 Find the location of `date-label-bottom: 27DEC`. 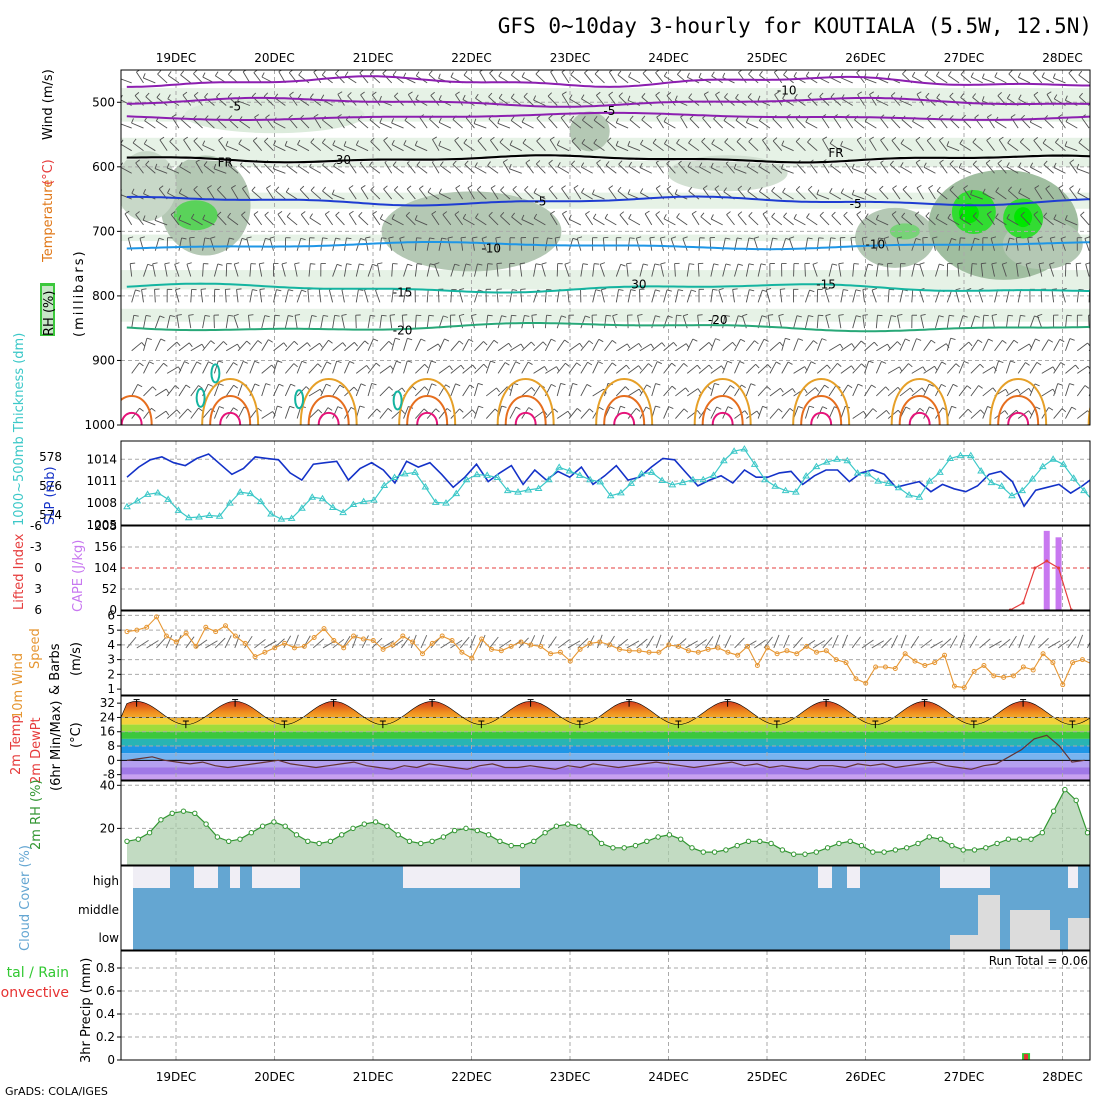

date-label-bottom: 27DEC is located at coordinates (964, 1077).